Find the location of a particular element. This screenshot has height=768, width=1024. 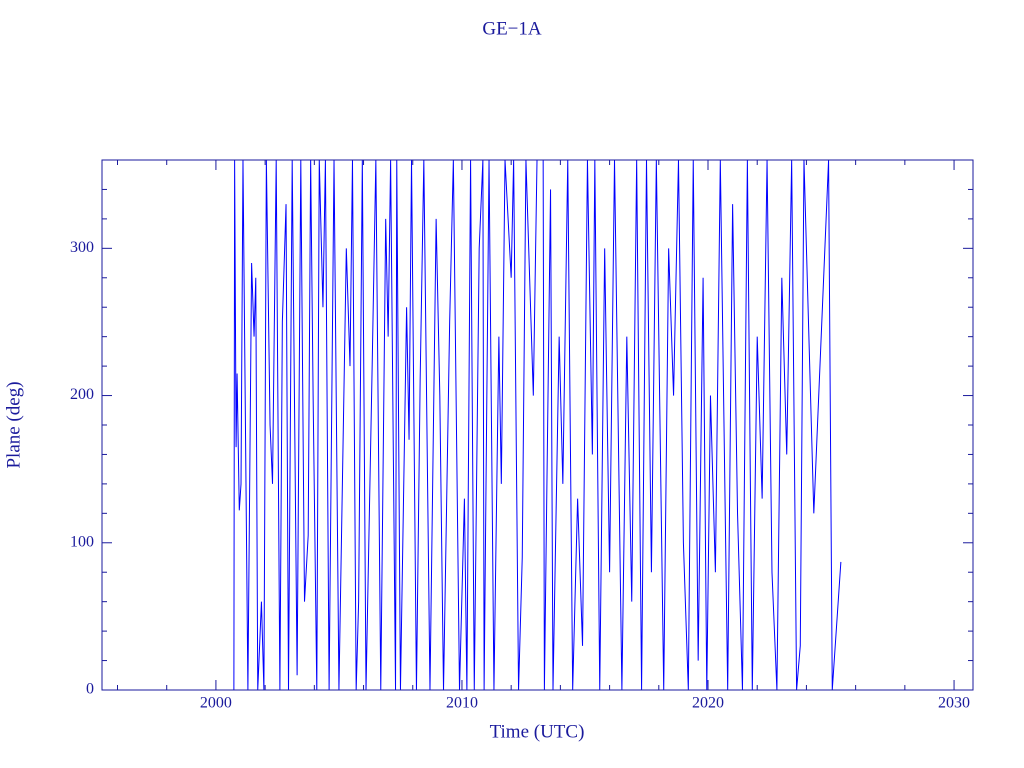

x-tick-label: 2000 is located at coordinates (216, 703).